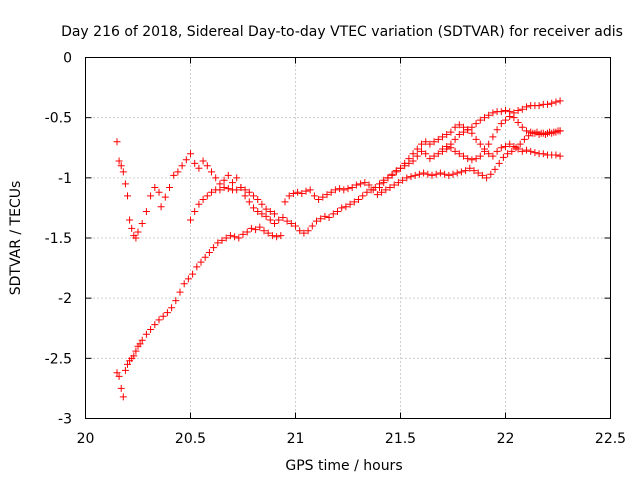 The width and height of the screenshot is (640, 480). What do you see at coordinates (296, 439) in the screenshot?
I see `x-tick-label: 21` at bounding box center [296, 439].